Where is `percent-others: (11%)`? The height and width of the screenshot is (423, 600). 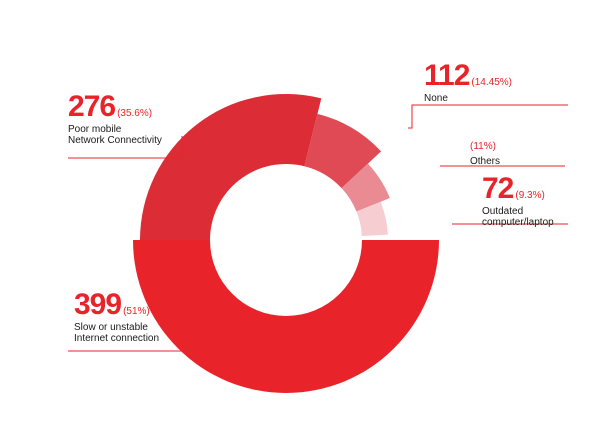 percent-others: (11%) is located at coordinates (483, 146).